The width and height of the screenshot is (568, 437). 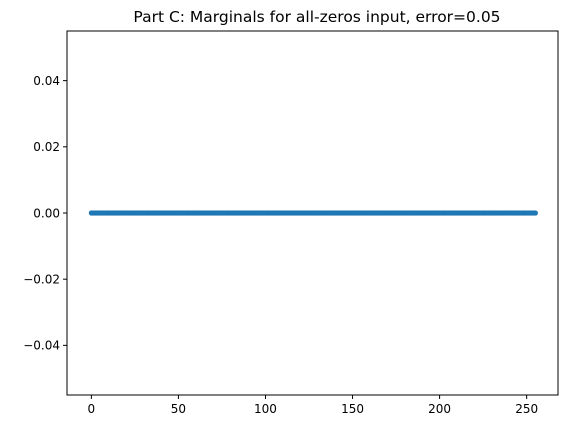 What do you see at coordinates (46, 147) in the screenshot?
I see `y-tick-label: 0.02` at bounding box center [46, 147].